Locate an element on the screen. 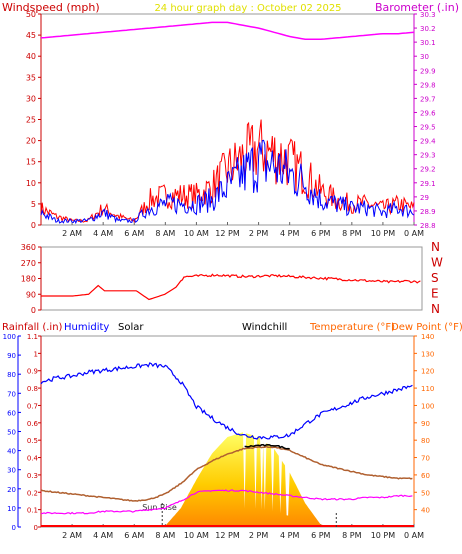  windspeed-y-tick-label: 0 is located at coordinates (33, 225).